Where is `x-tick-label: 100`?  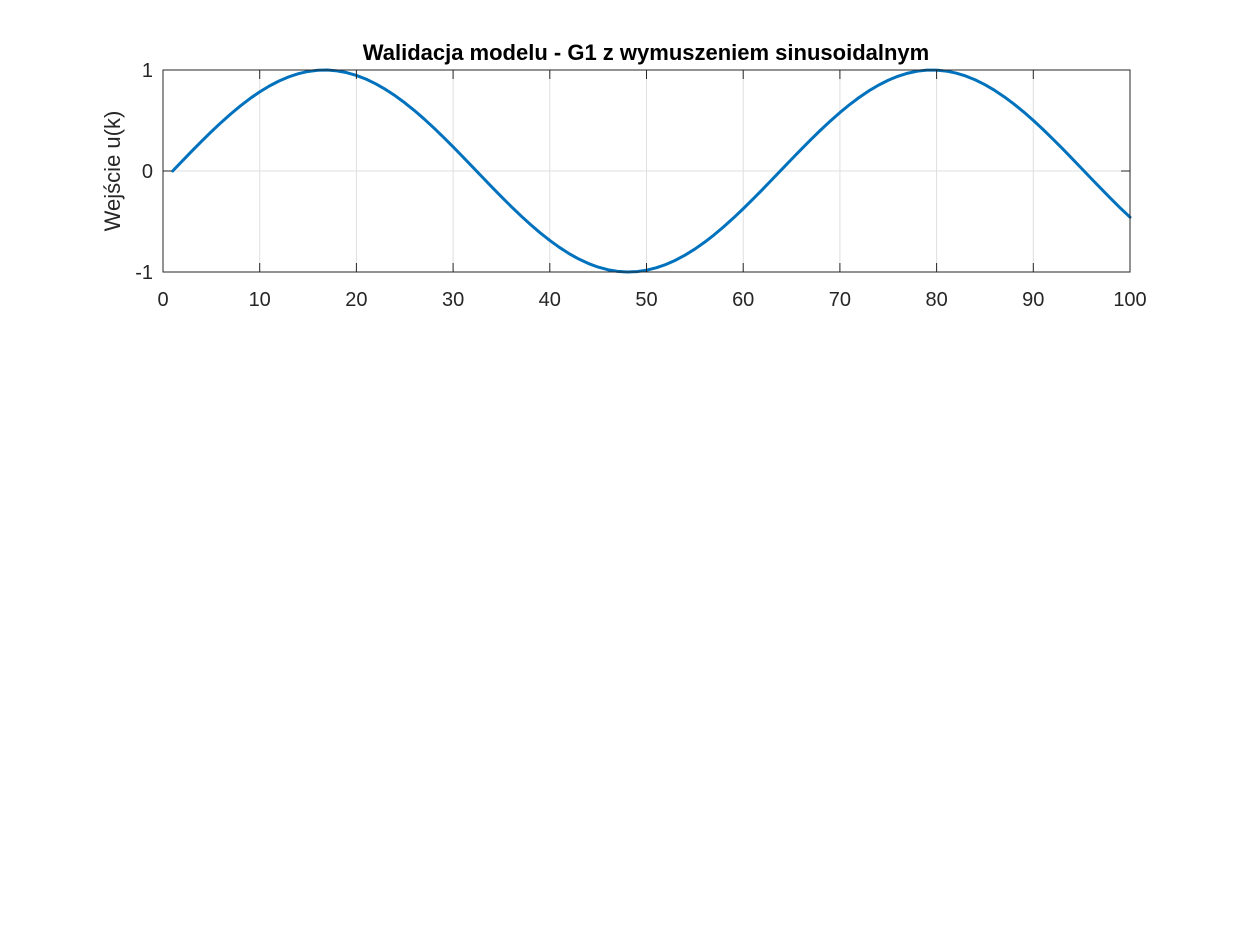
x-tick-label: 100 is located at coordinates (1129, 300).